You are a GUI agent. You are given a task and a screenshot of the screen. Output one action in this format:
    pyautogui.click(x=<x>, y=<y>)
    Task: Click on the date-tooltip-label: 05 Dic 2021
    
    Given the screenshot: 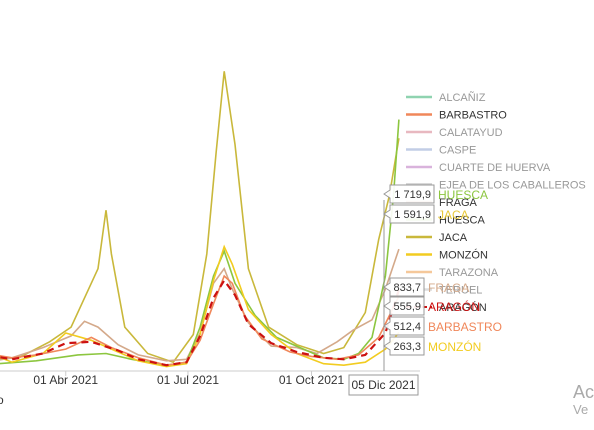 What is the action you would take?
    pyautogui.click(x=383, y=385)
    